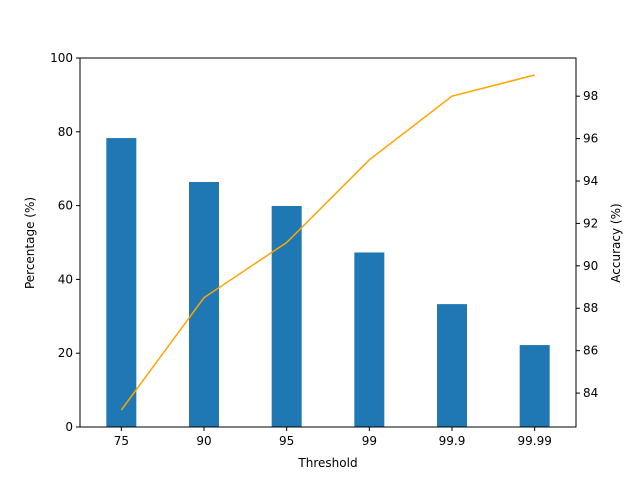  I want to click on x-tick-label: 99.99, so click(534, 441).